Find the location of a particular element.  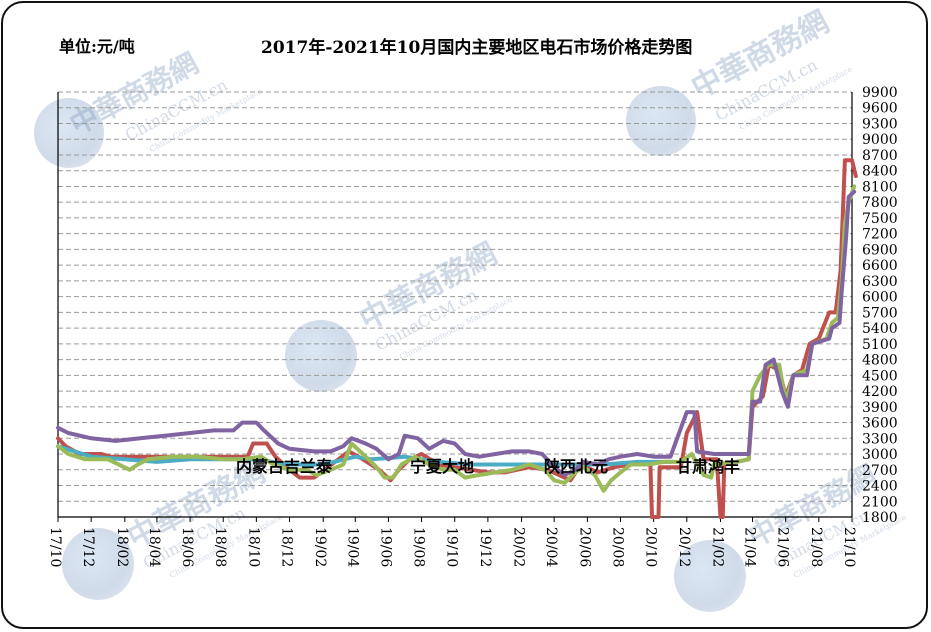

y-tick-label: 6300 is located at coordinates (880, 282).